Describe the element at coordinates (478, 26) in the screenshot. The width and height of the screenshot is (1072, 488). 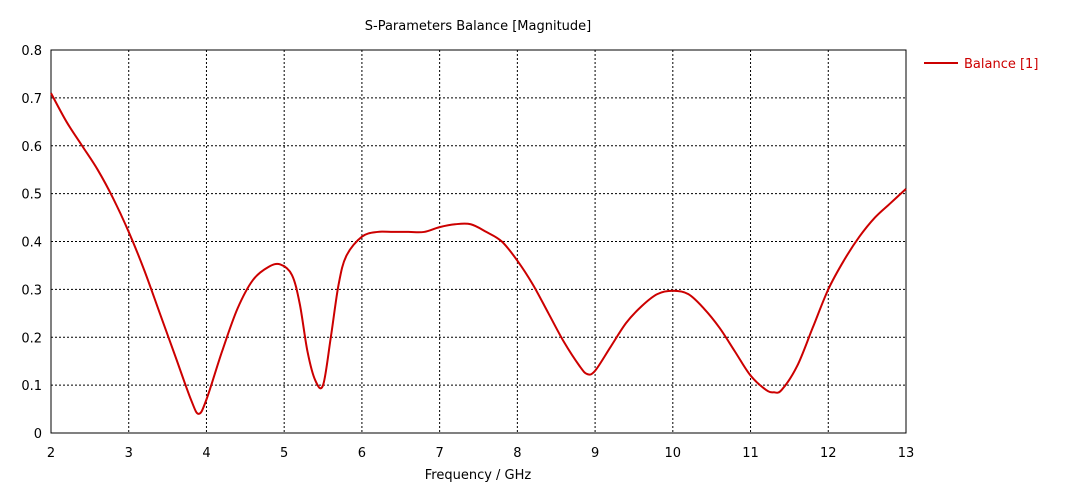
I see `chart-title: S-Parameters Balance [Magnitude]` at that location.